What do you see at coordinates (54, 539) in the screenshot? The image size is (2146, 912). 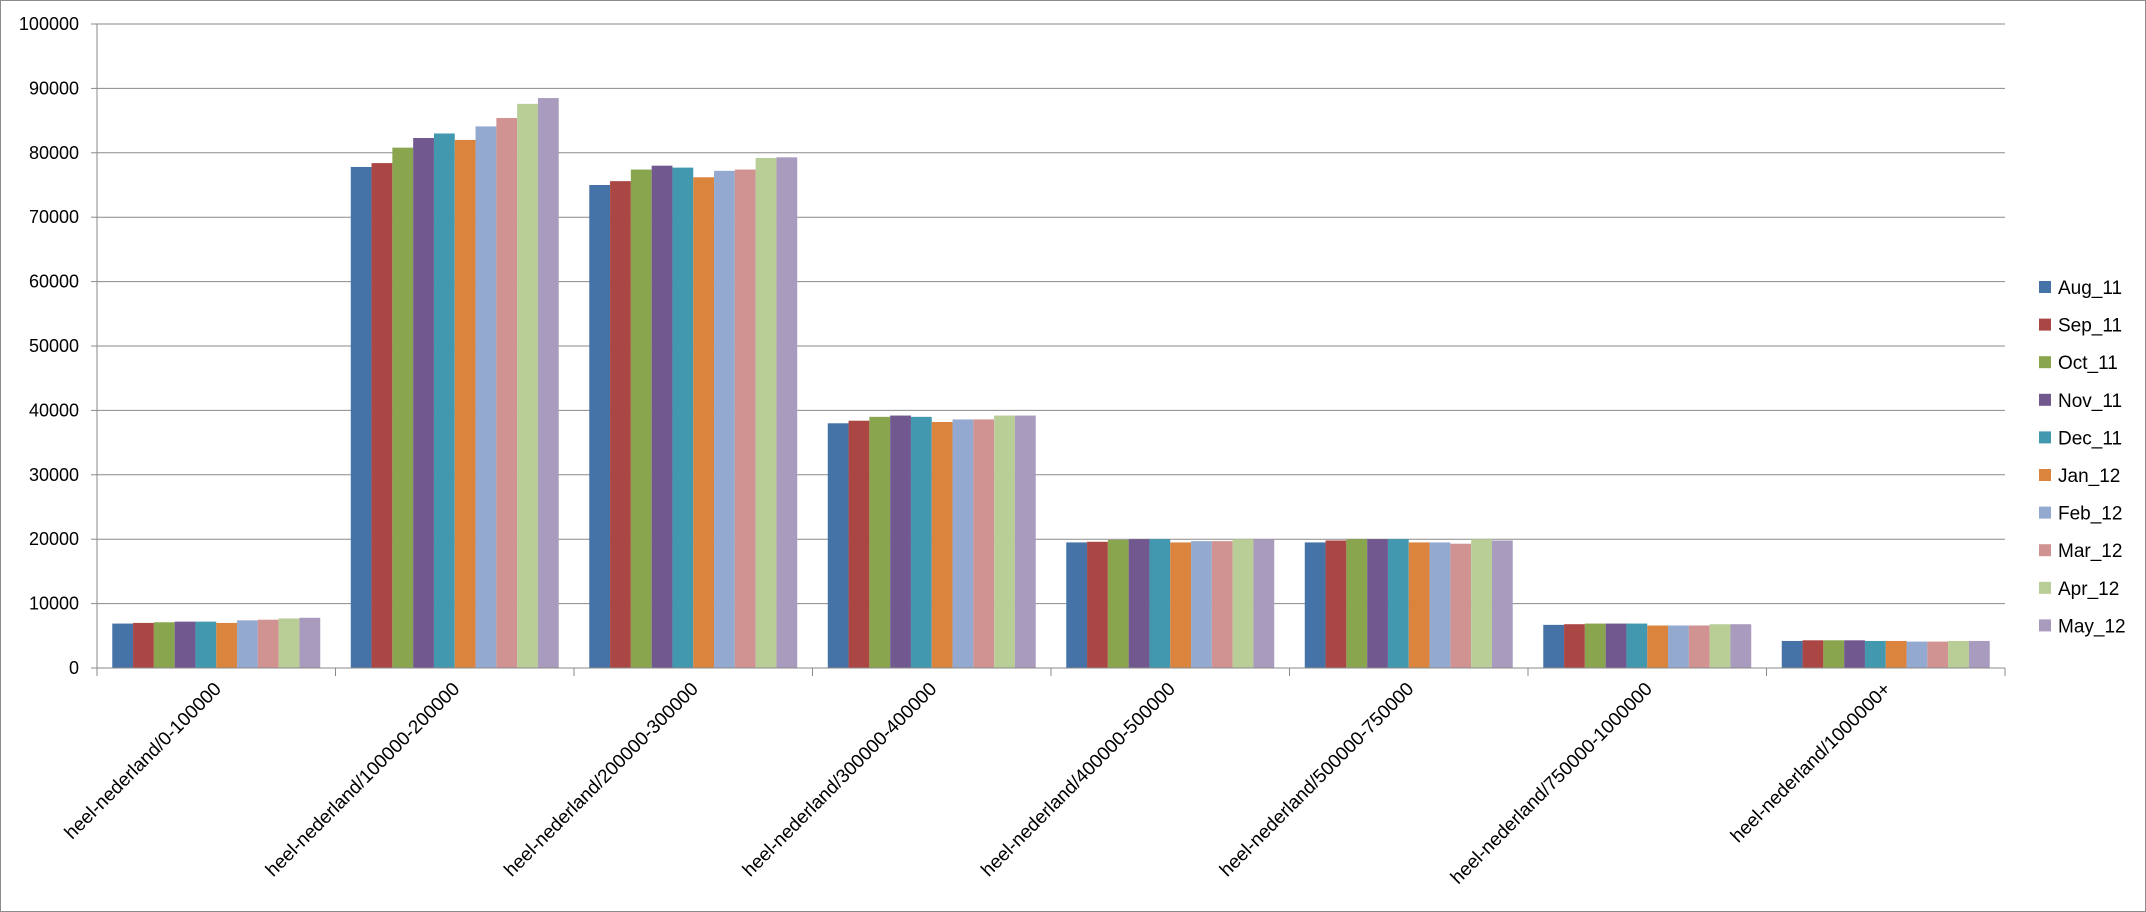 I see `y-tick-label: 20000` at bounding box center [54, 539].